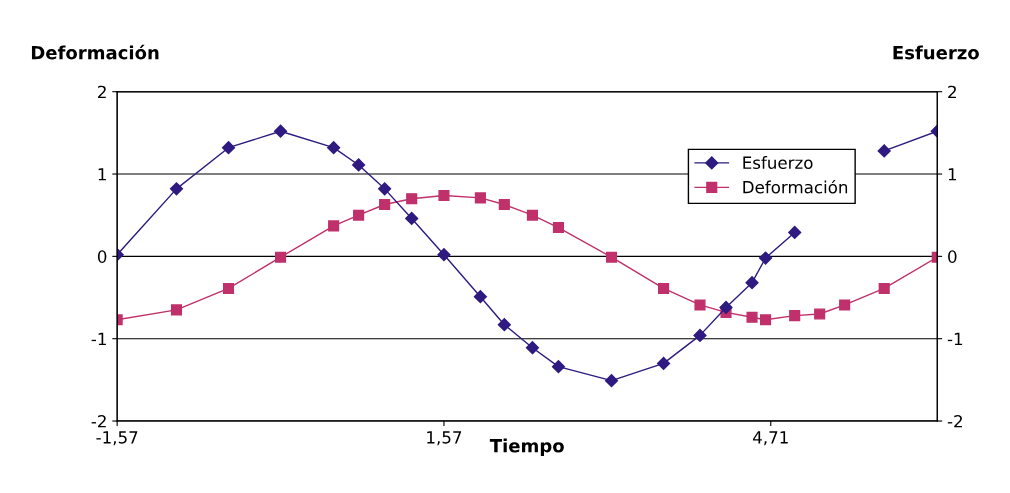  I want to click on y-tick-label: 0, so click(102, 256).